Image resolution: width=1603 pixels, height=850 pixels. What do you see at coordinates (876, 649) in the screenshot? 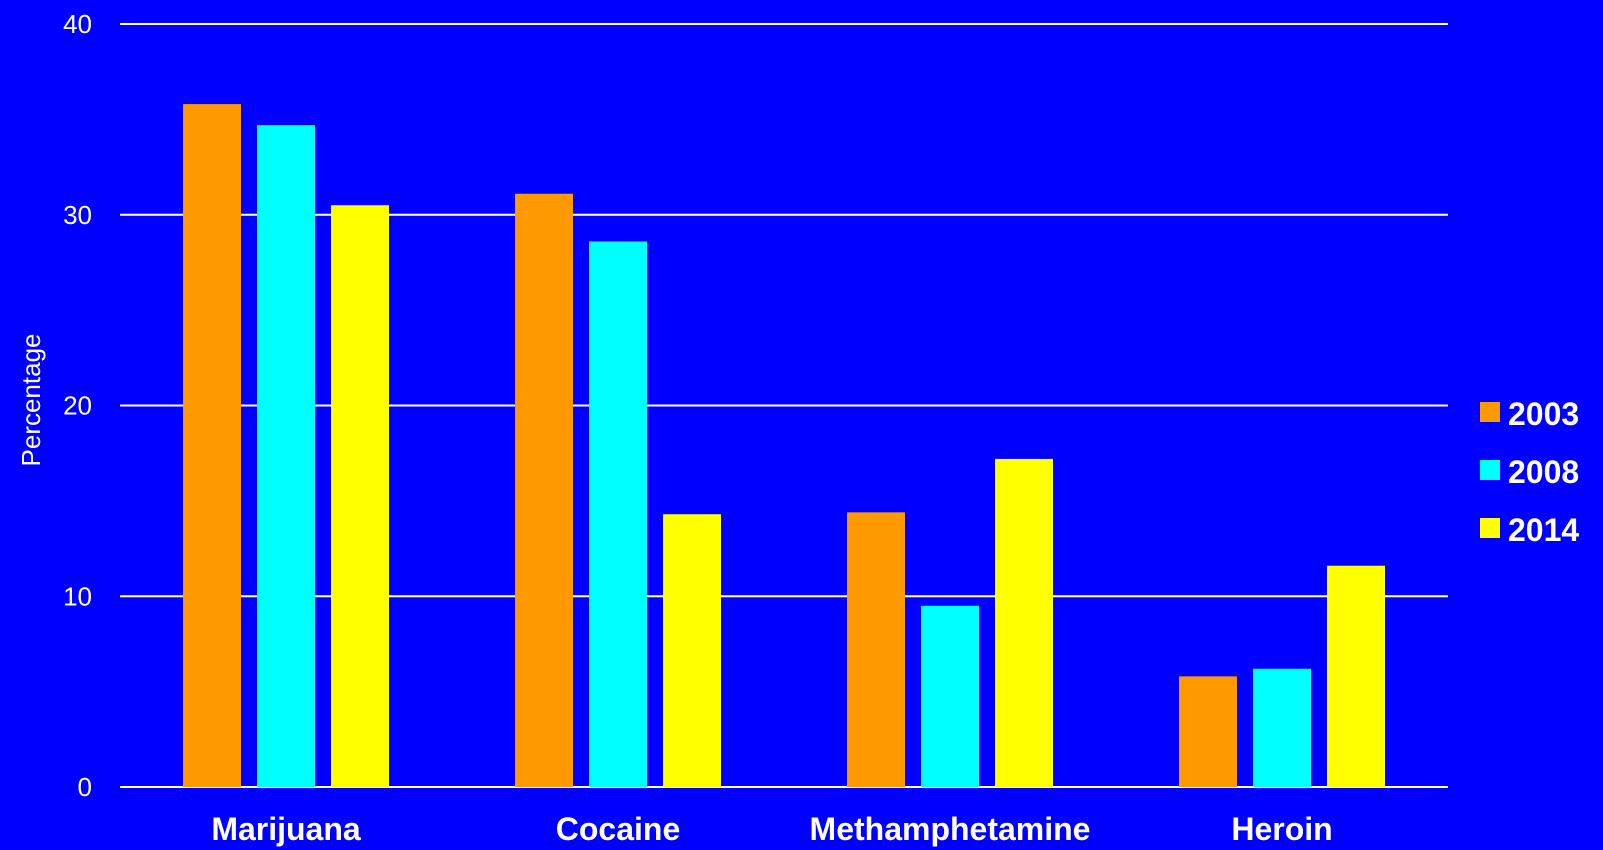
I see `bar-2003-methamphetamine` at bounding box center [876, 649].